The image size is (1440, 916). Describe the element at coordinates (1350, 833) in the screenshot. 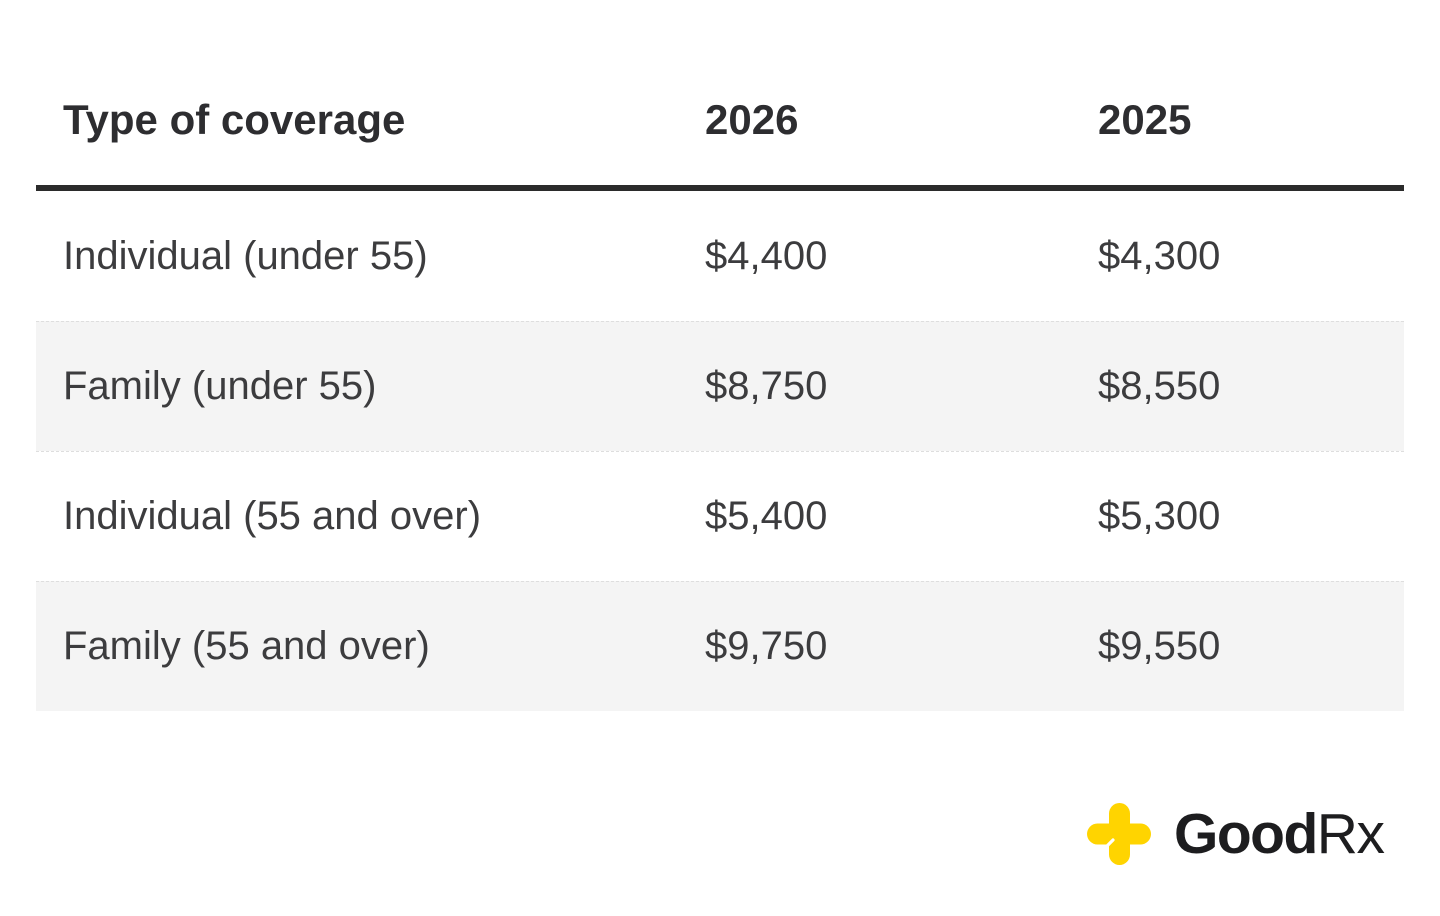

I see `goodrx-wordmark-rx: Rx` at that location.